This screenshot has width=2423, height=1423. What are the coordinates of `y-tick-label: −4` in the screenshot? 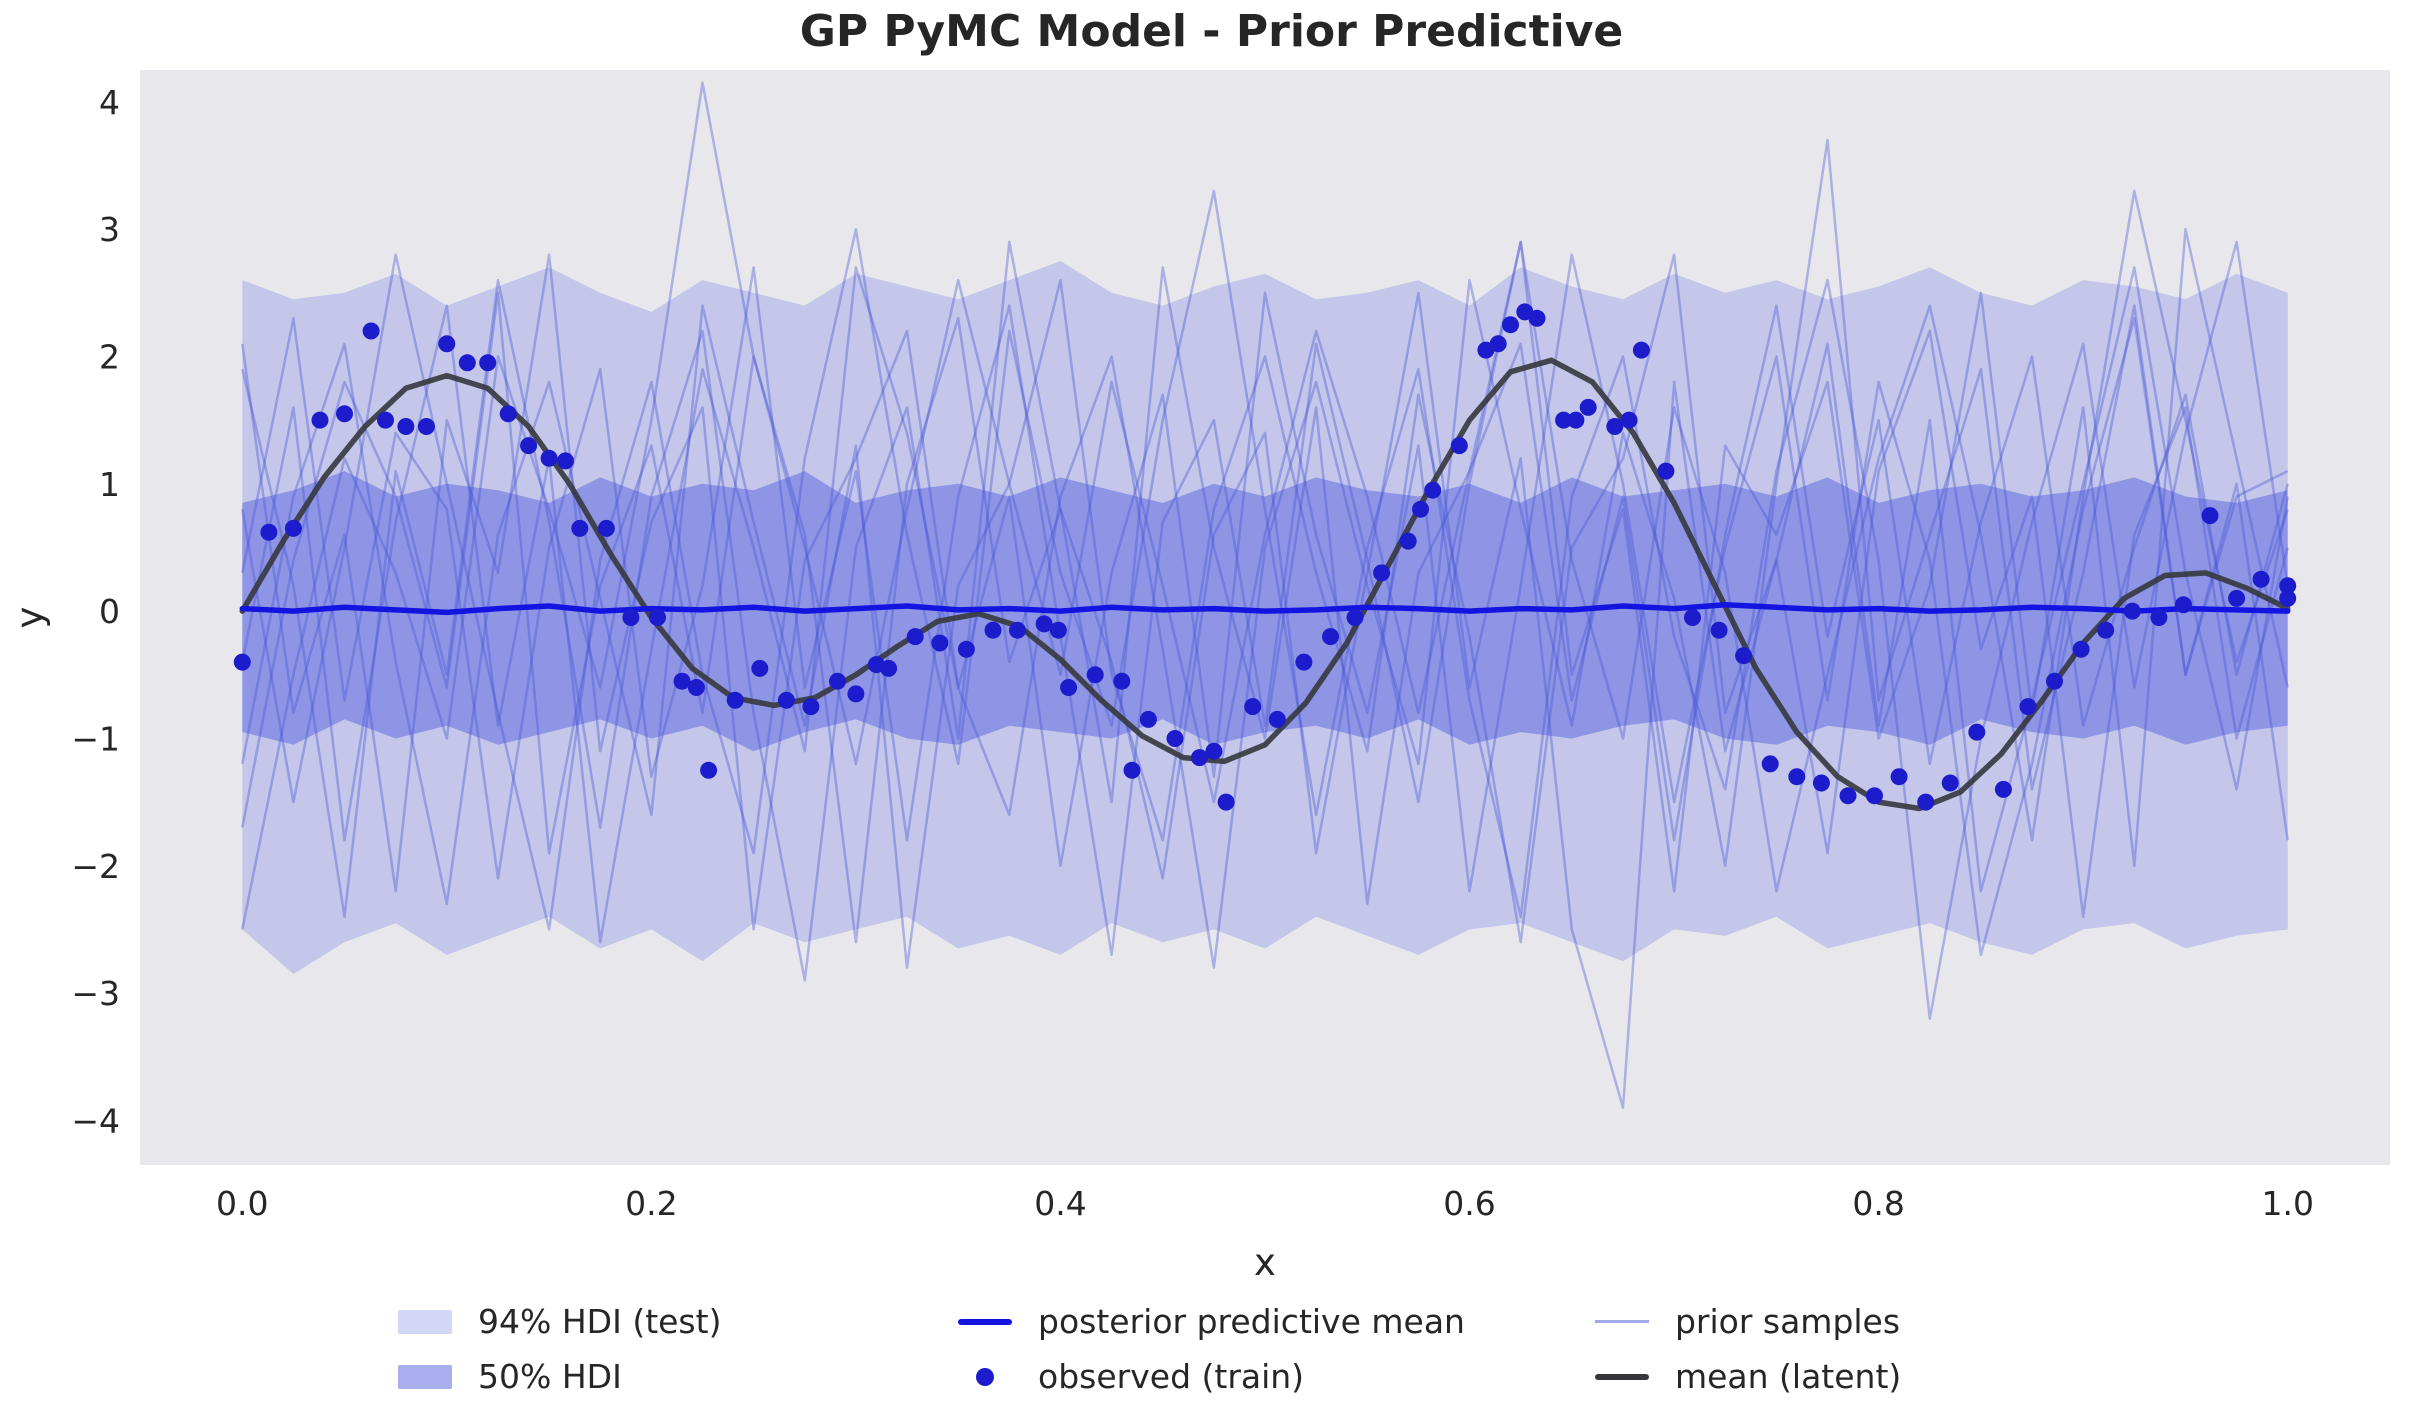 It's located at (95, 1120).